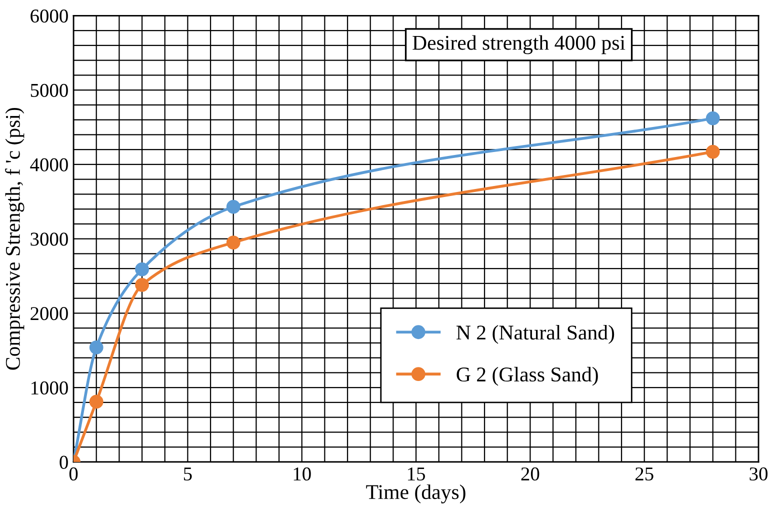 Image resolution: width=774 pixels, height=522 pixels. Describe the element at coordinates (14, 239) in the screenshot. I see `y-axis-title: Compressive Strength, f 'c (psi)` at that location.